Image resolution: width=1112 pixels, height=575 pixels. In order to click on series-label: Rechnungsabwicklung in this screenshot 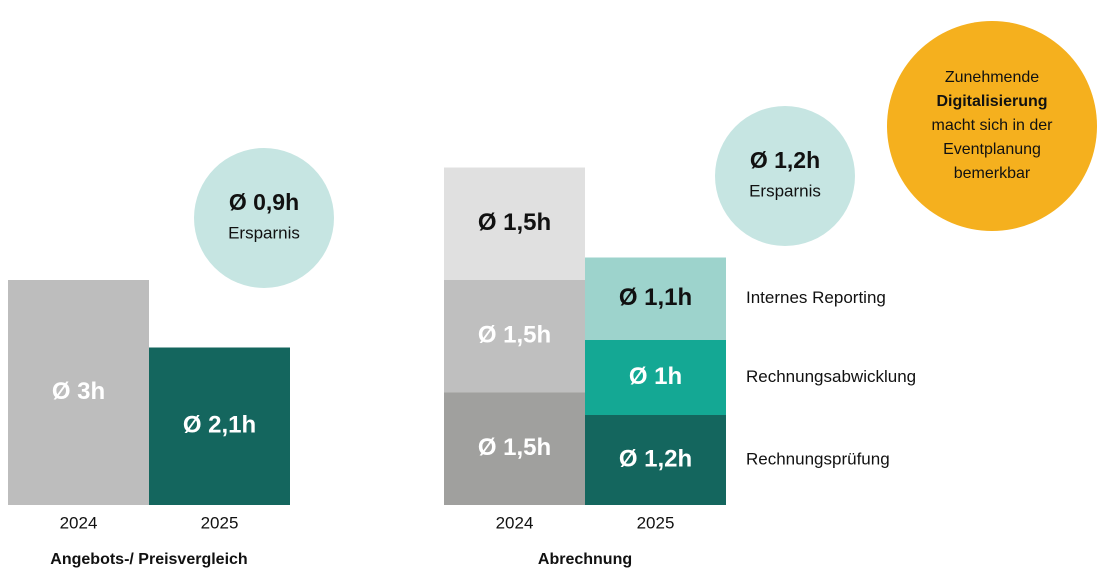, I will do `click(831, 376)`.